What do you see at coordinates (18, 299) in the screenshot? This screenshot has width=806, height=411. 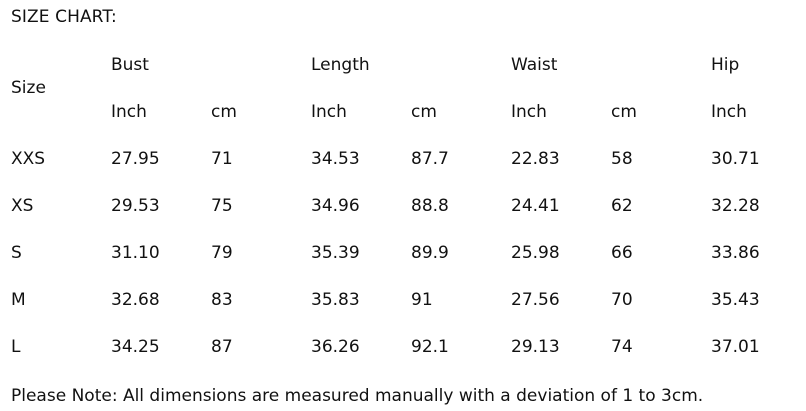 I see `size-cell: M` at bounding box center [18, 299].